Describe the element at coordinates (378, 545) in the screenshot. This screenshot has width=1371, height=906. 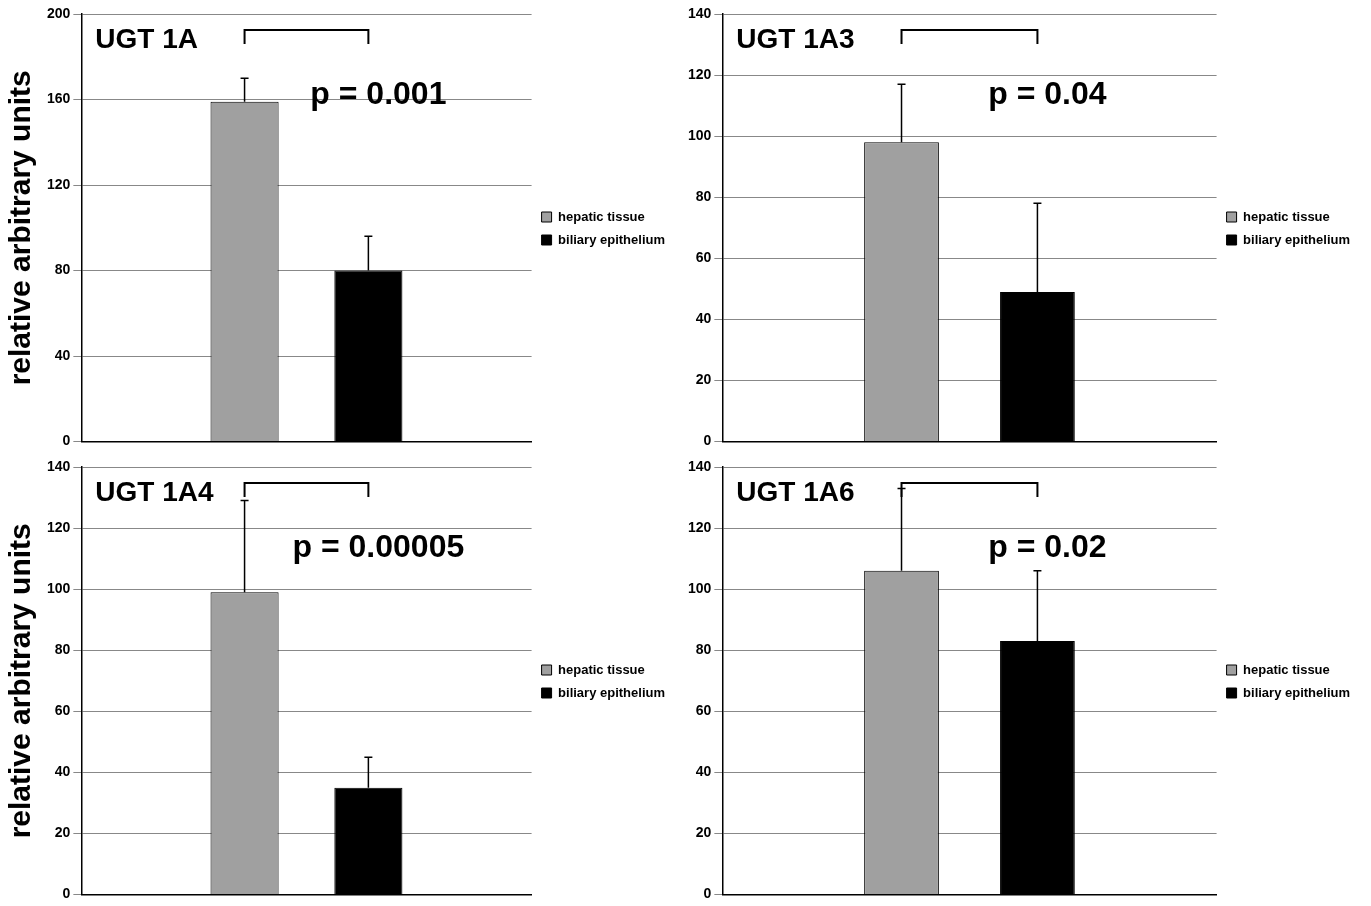
I see `annotation: p = 0.00005` at that location.